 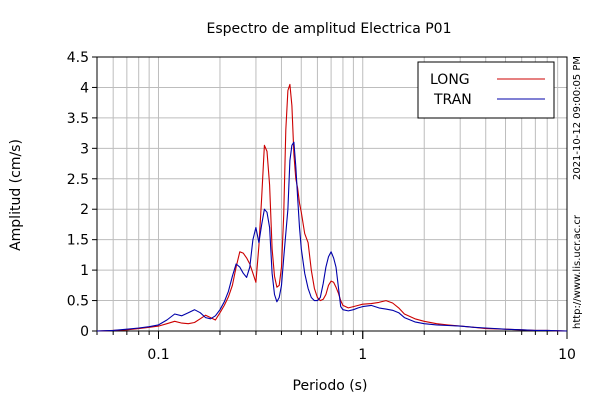 I want to click on x-tick-label: 0.1, so click(x=158, y=355).